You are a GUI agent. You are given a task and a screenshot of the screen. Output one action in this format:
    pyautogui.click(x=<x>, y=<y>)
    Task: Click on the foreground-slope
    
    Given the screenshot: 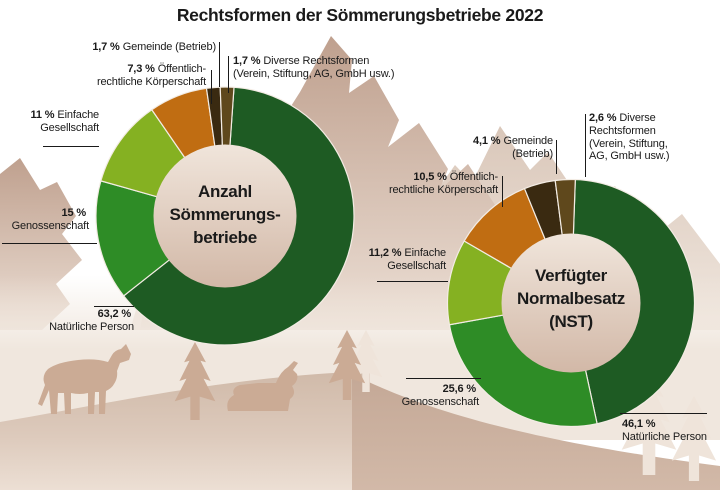 What is the action you would take?
    pyautogui.click(x=536, y=432)
    